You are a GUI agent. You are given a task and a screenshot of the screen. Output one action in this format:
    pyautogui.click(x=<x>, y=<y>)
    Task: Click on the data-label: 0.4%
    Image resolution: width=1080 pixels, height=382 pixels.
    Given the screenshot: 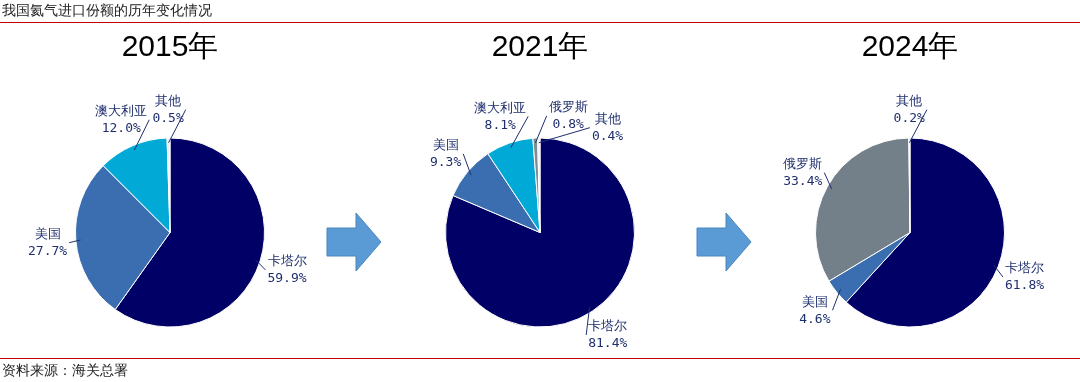 What is the action you would take?
    pyautogui.click(x=607, y=136)
    